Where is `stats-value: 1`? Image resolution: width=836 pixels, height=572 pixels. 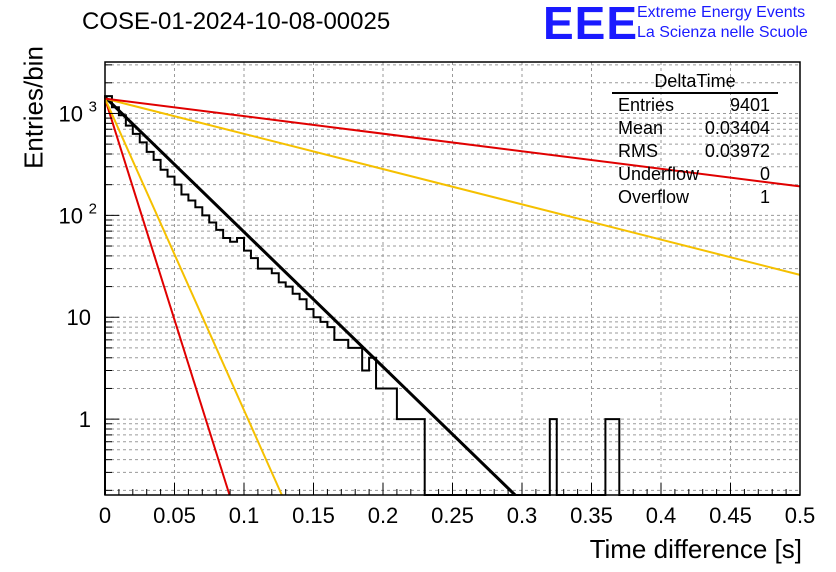
stats-value: 1 is located at coordinates (764, 197).